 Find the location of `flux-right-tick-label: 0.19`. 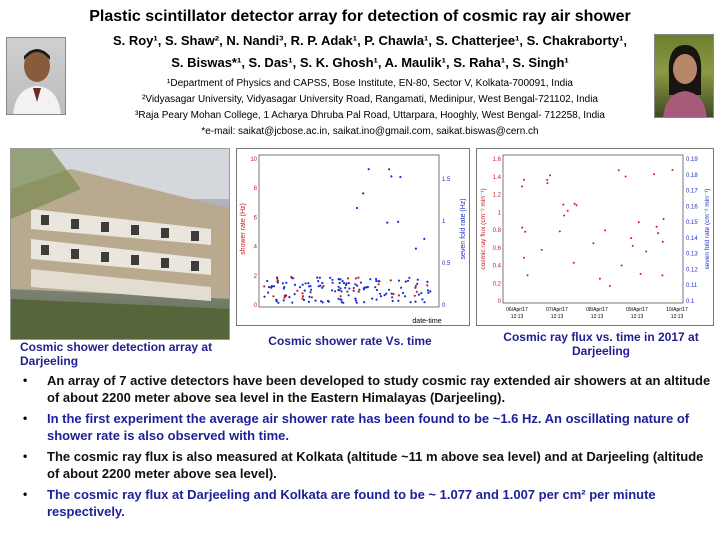

flux-right-tick-label: 0.19 is located at coordinates (692, 160).